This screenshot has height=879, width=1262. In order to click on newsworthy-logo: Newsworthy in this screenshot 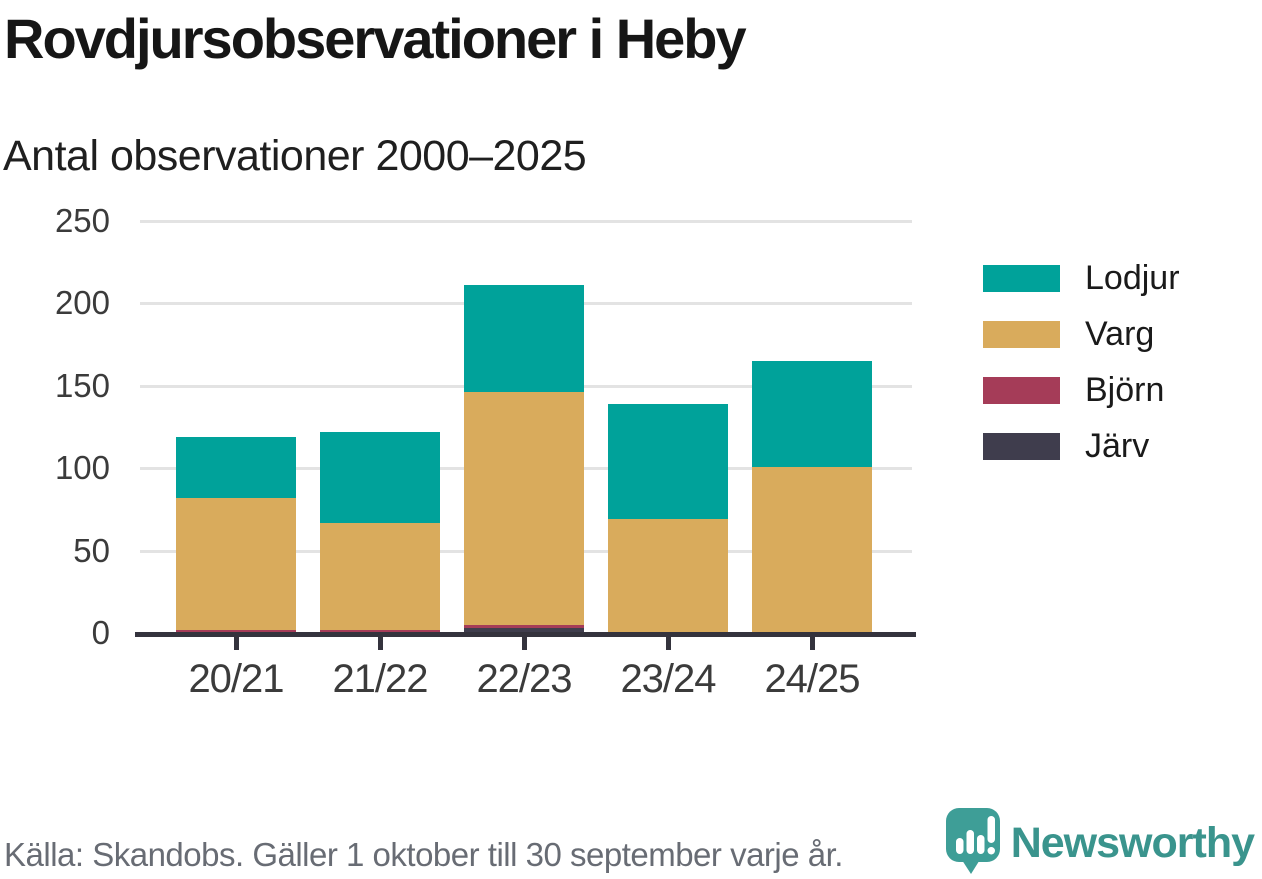, I will do `click(1100, 841)`.